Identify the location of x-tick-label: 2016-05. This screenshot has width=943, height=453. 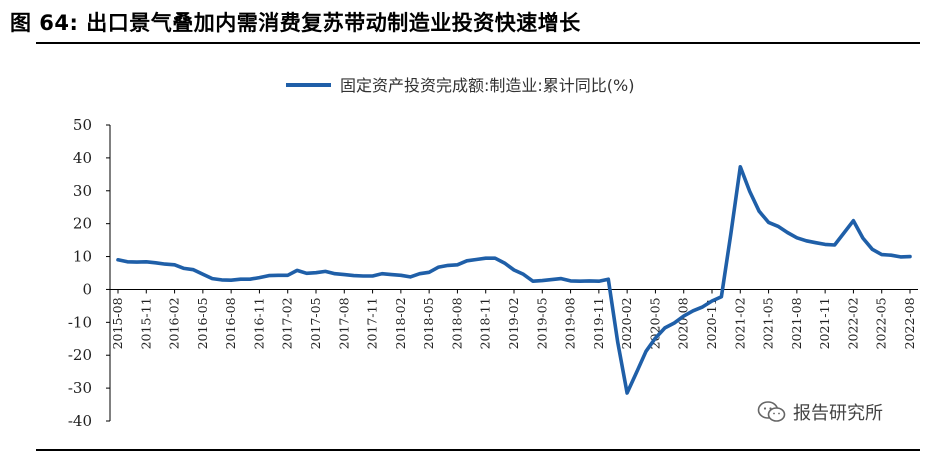
(202, 323).